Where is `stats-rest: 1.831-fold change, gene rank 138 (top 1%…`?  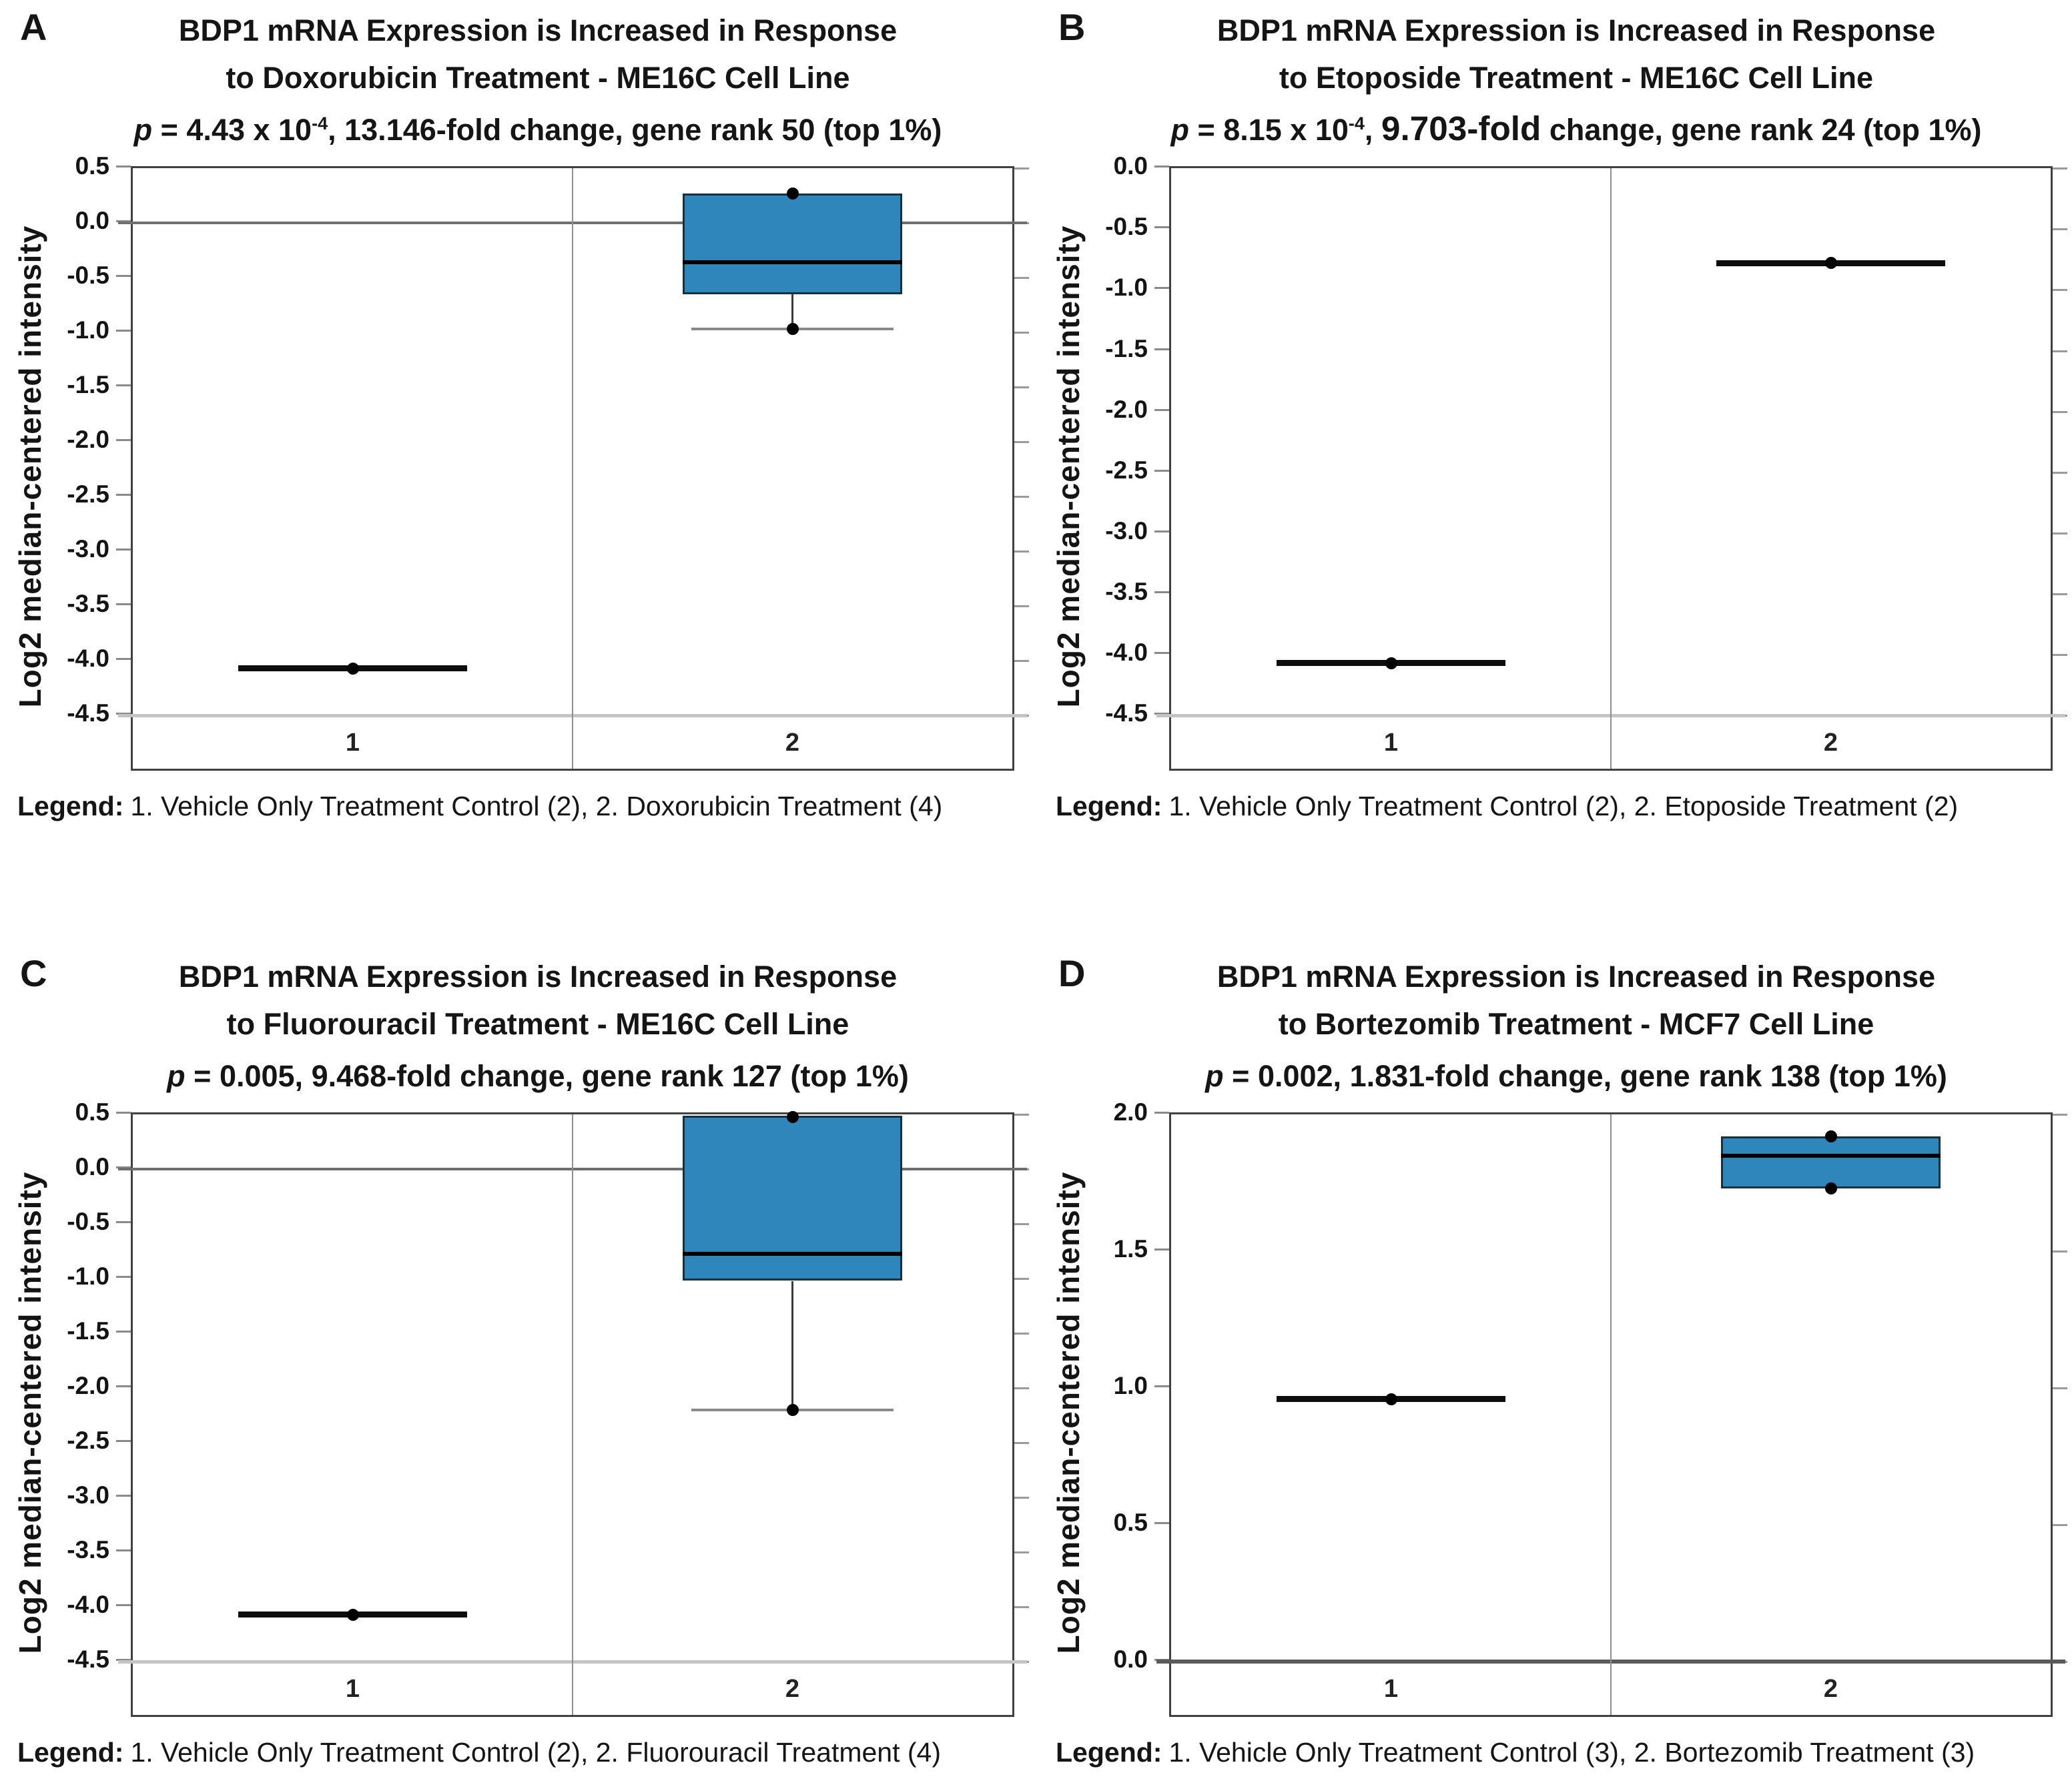 stats-rest: 1.831-fold change, gene rank 138 (top 1%… is located at coordinates (1648, 1076).